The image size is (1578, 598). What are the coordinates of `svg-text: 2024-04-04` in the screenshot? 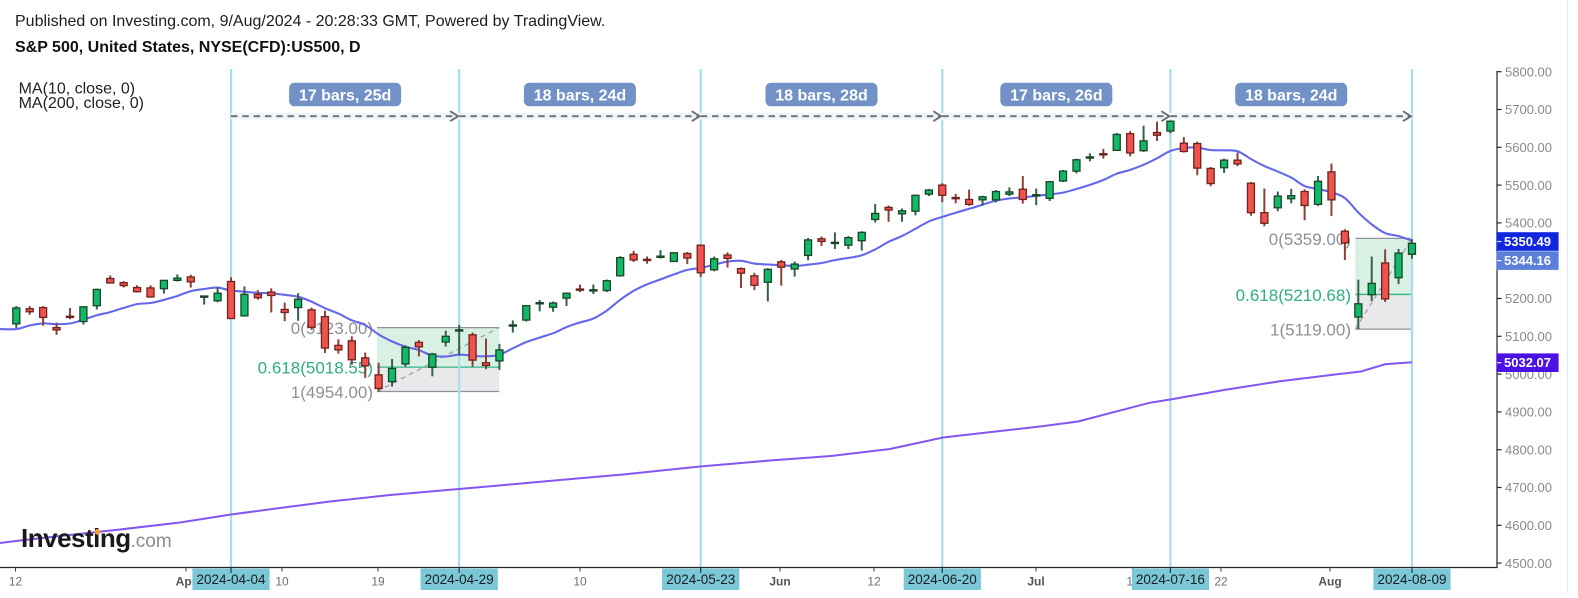 It's located at (231, 579).